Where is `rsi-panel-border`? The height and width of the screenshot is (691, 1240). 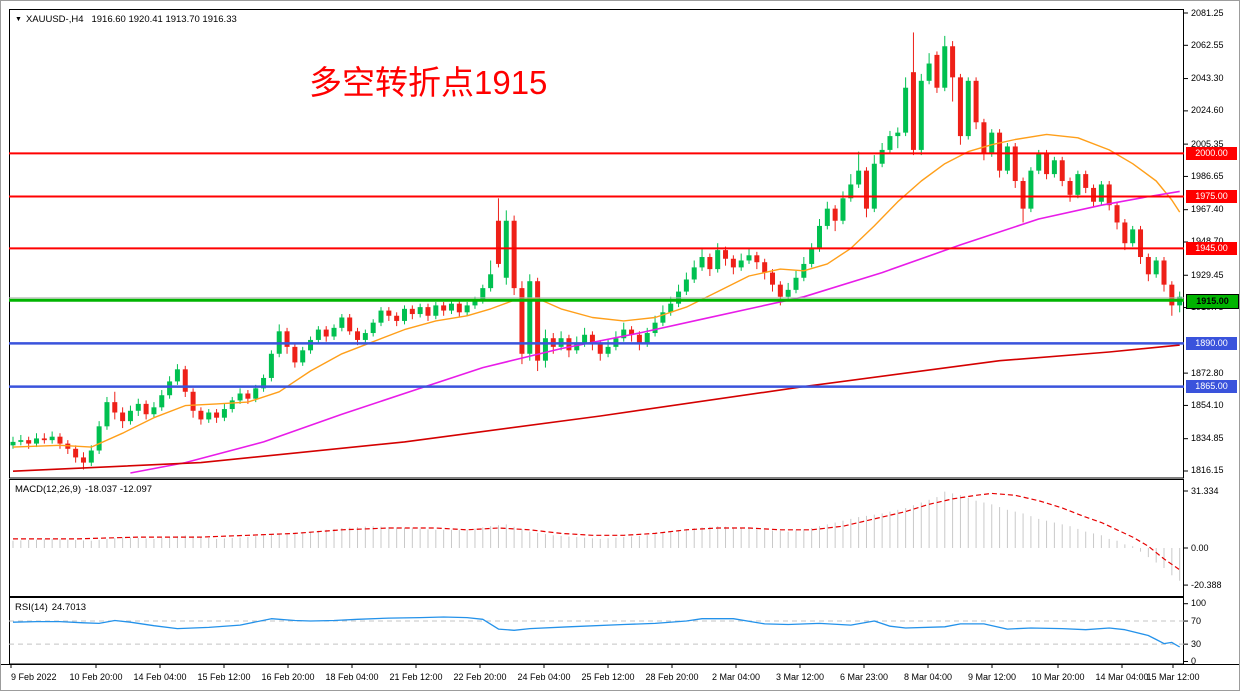 rsi-panel-border is located at coordinates (596, 631).